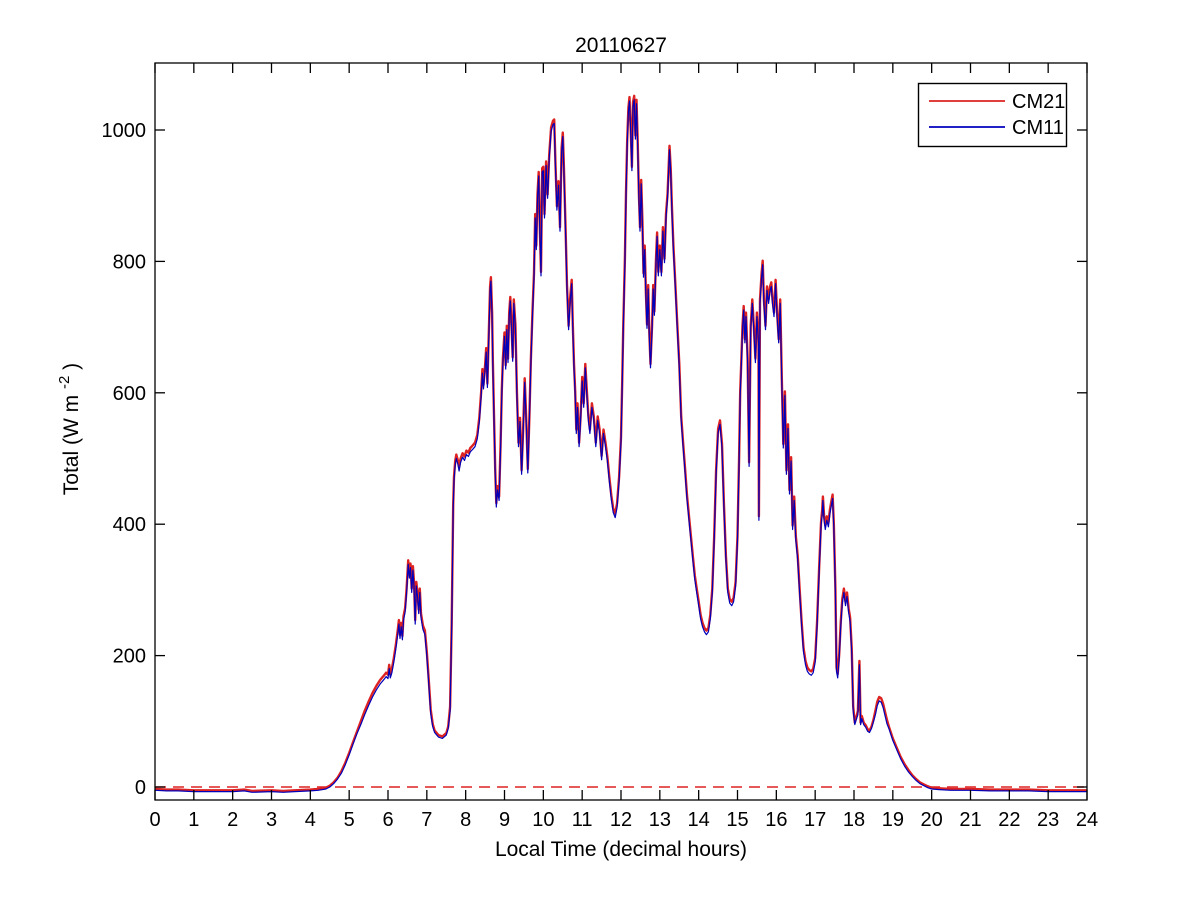  What do you see at coordinates (737, 820) in the screenshot?
I see `x-tick-label: 15` at bounding box center [737, 820].